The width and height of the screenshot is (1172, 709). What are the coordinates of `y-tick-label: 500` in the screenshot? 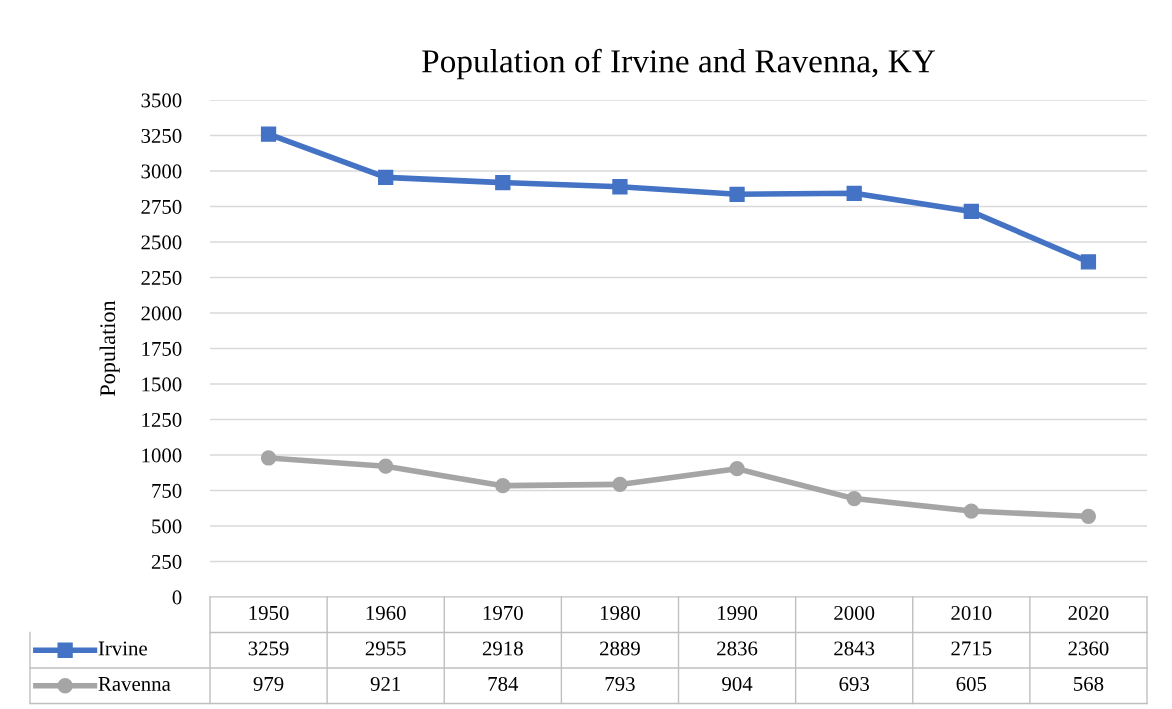 It's located at (167, 526).